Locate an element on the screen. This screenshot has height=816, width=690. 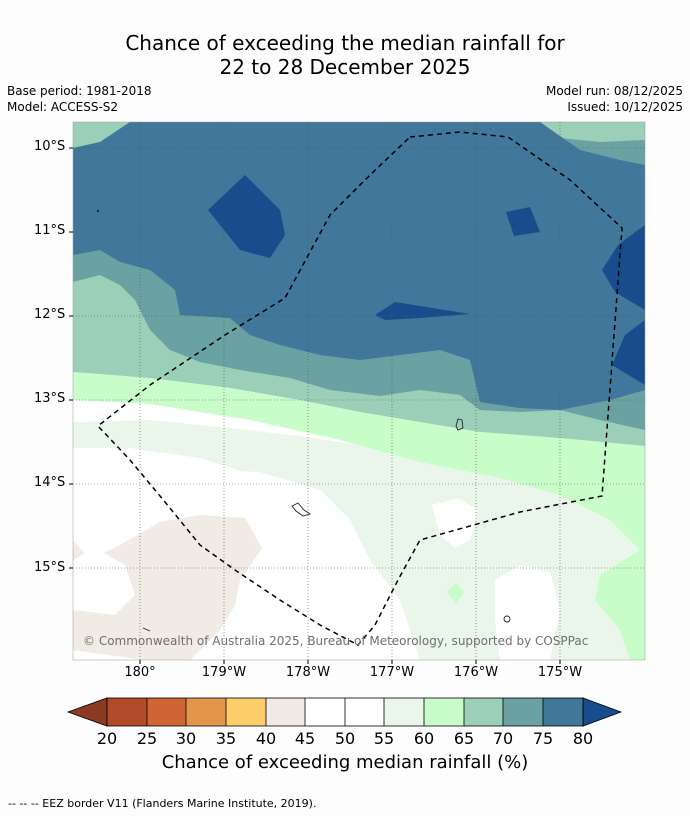
lon-label-176w: 176°W is located at coordinates (476, 672).